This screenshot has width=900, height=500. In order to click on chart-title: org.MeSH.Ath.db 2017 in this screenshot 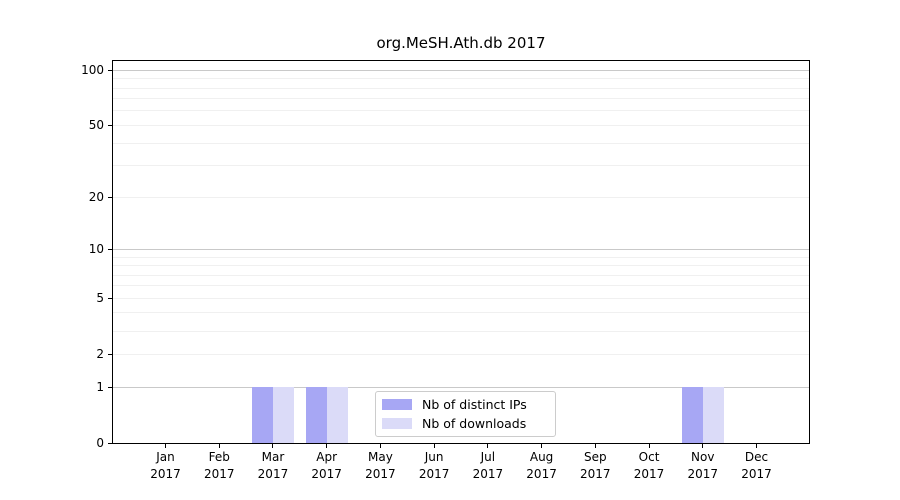, I will do `click(461, 43)`.